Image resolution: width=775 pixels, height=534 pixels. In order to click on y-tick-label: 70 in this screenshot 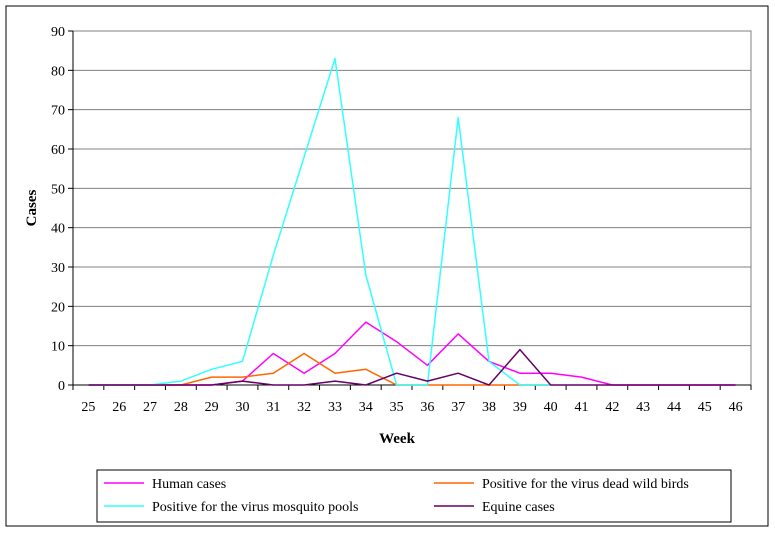, I will do `click(58, 111)`.